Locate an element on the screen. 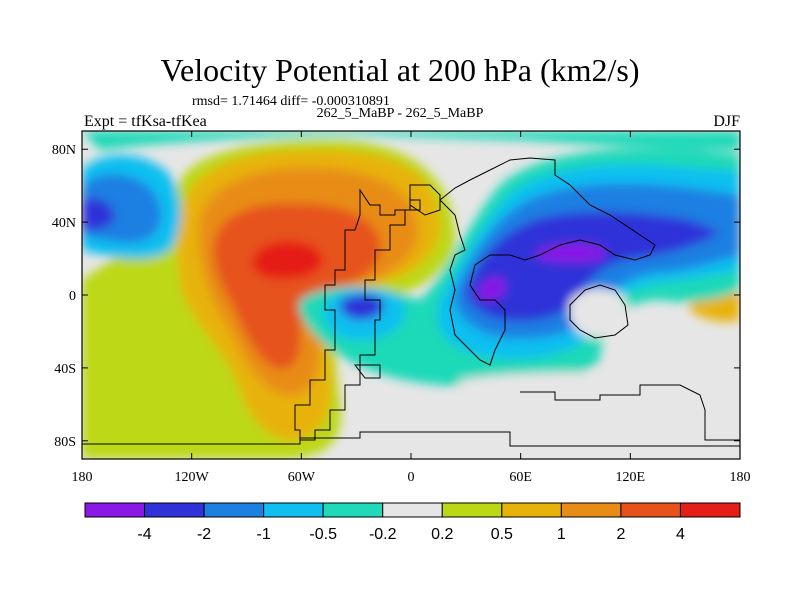 This screenshot has width=800, height=600. y-tick-label: 0 is located at coordinates (72, 296).